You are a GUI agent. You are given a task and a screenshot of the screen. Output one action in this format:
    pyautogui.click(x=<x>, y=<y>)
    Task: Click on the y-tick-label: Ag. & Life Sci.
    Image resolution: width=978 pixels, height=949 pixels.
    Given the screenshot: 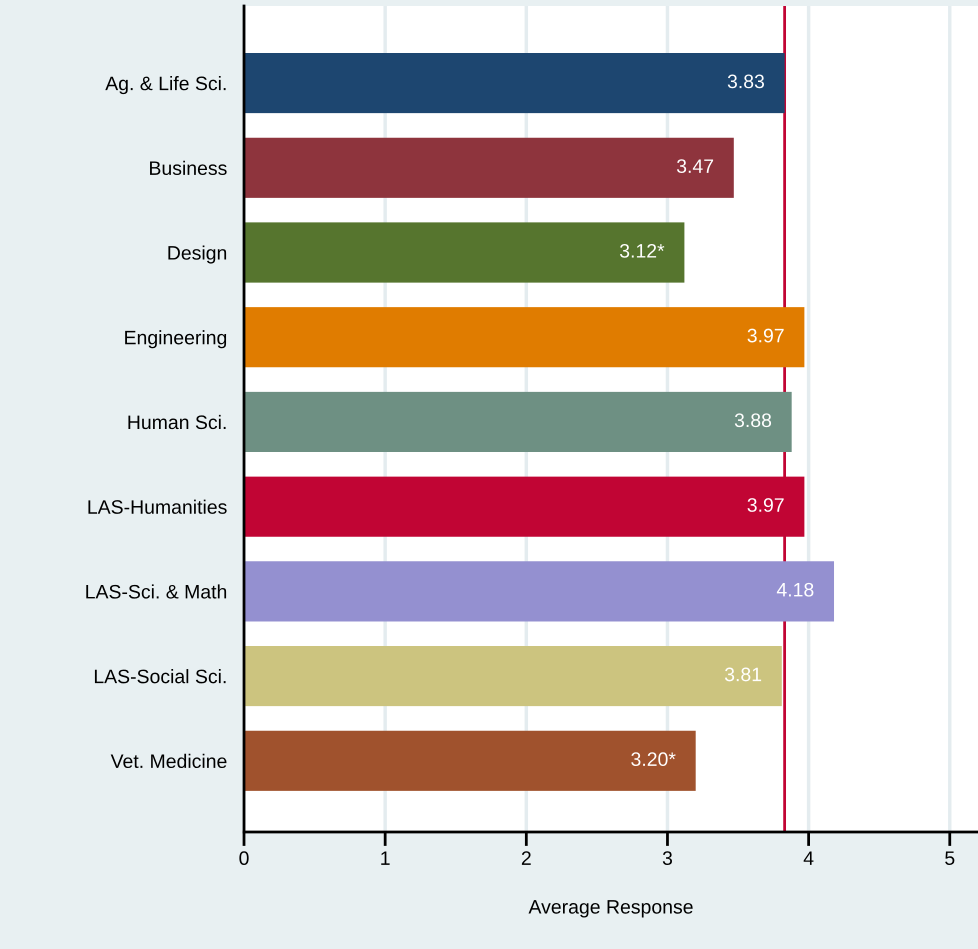 What is the action you would take?
    pyautogui.click(x=165, y=85)
    